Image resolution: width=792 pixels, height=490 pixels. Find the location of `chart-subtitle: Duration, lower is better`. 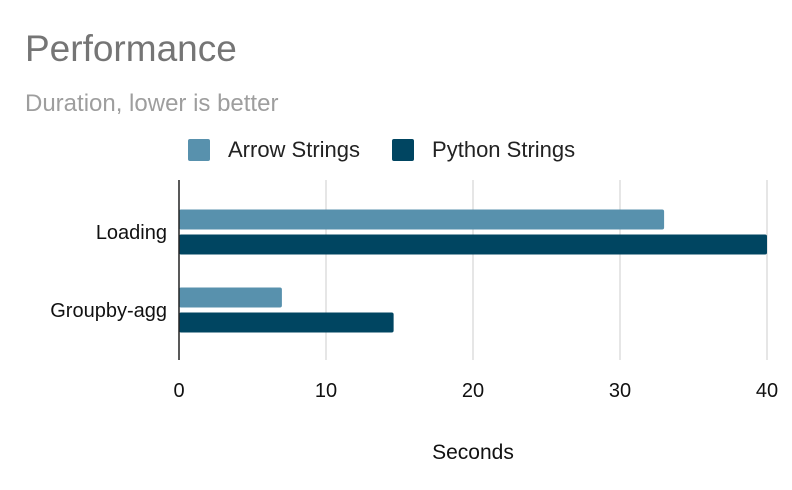

chart-subtitle: Duration, lower is better is located at coordinates (152, 103).